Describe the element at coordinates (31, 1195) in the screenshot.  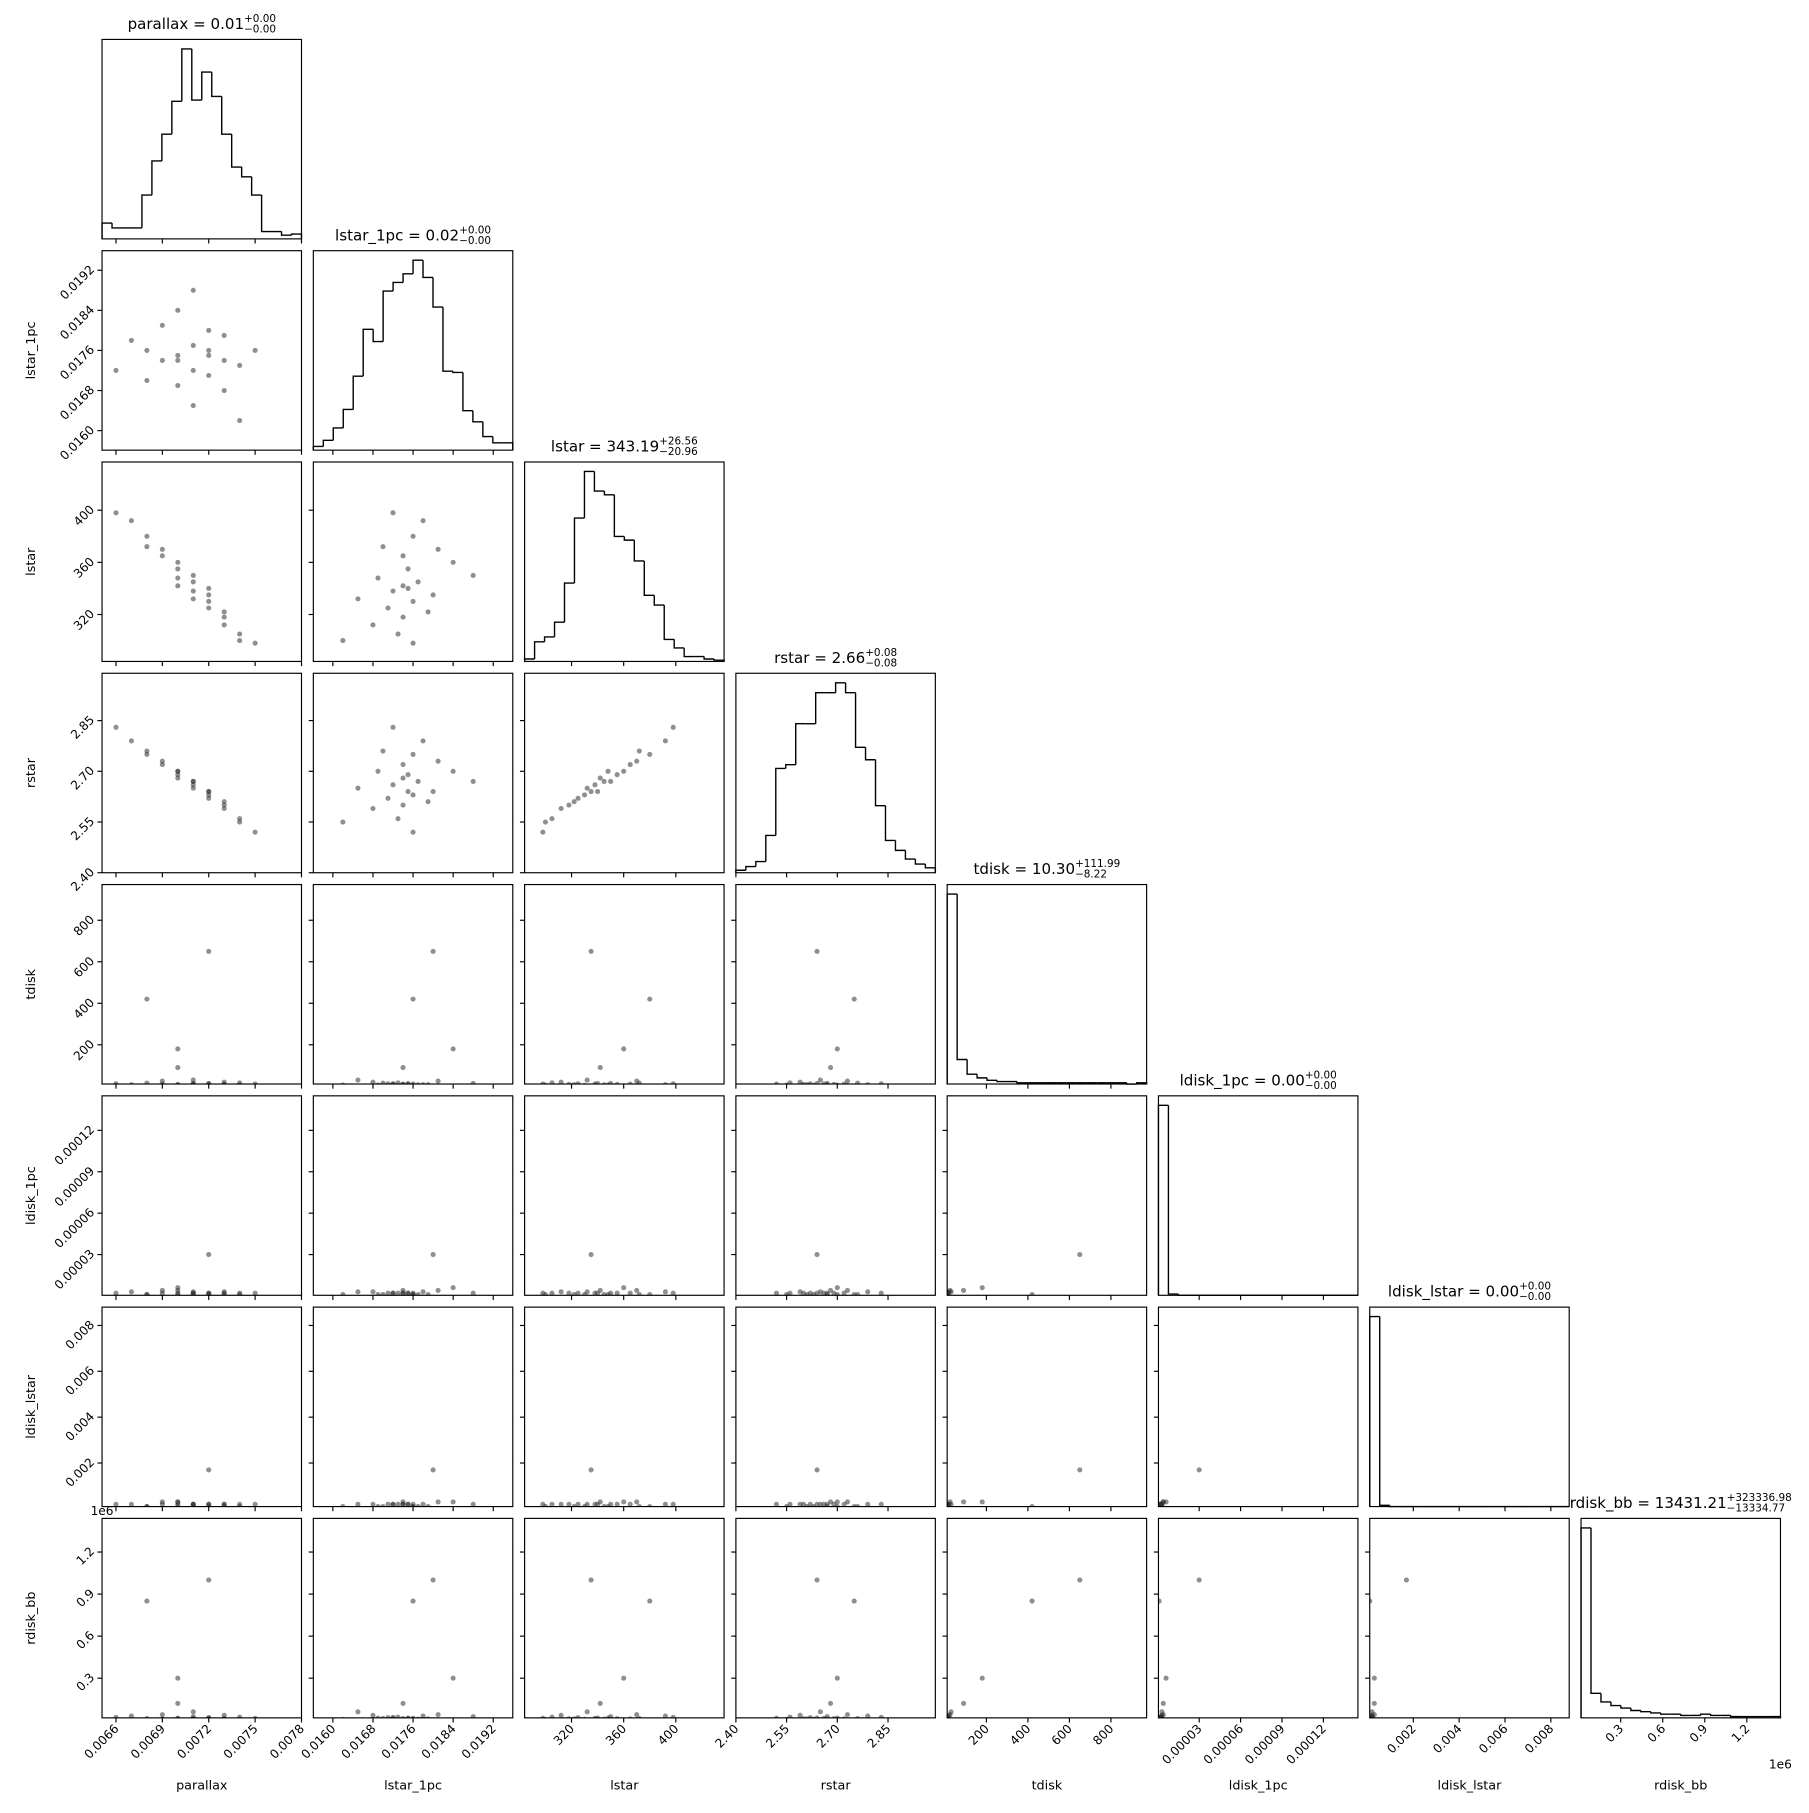
I see `y-axis-label: ldisk_1pc` at that location.